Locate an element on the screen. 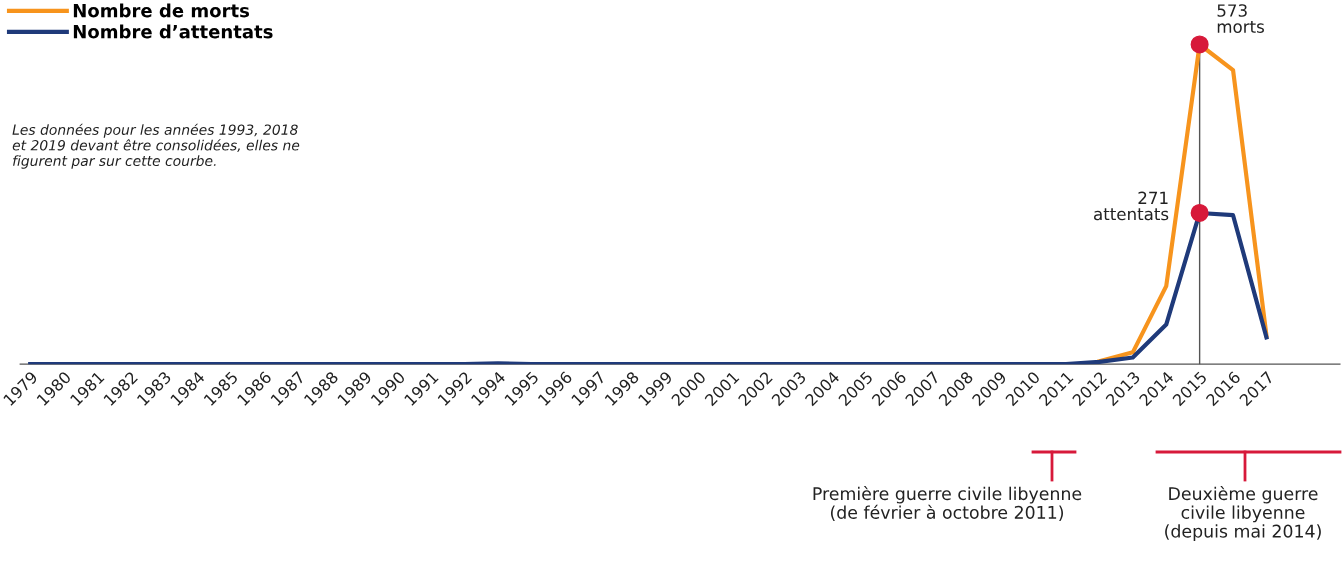 Image resolution: width=1344 pixels, height=562 pixels. text: Première guerre civile libyenne (de février à octobre 2011) is located at coordinates (947, 503).